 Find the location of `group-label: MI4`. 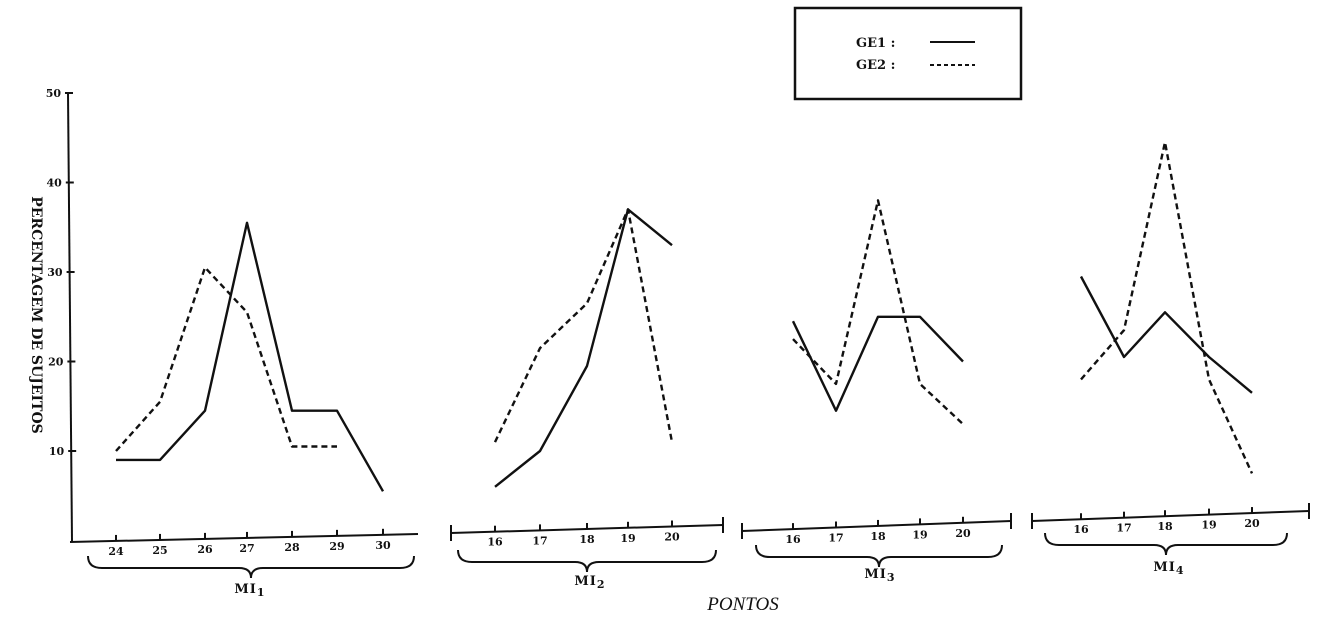

group-label: MI4 is located at coordinates (1168, 568).